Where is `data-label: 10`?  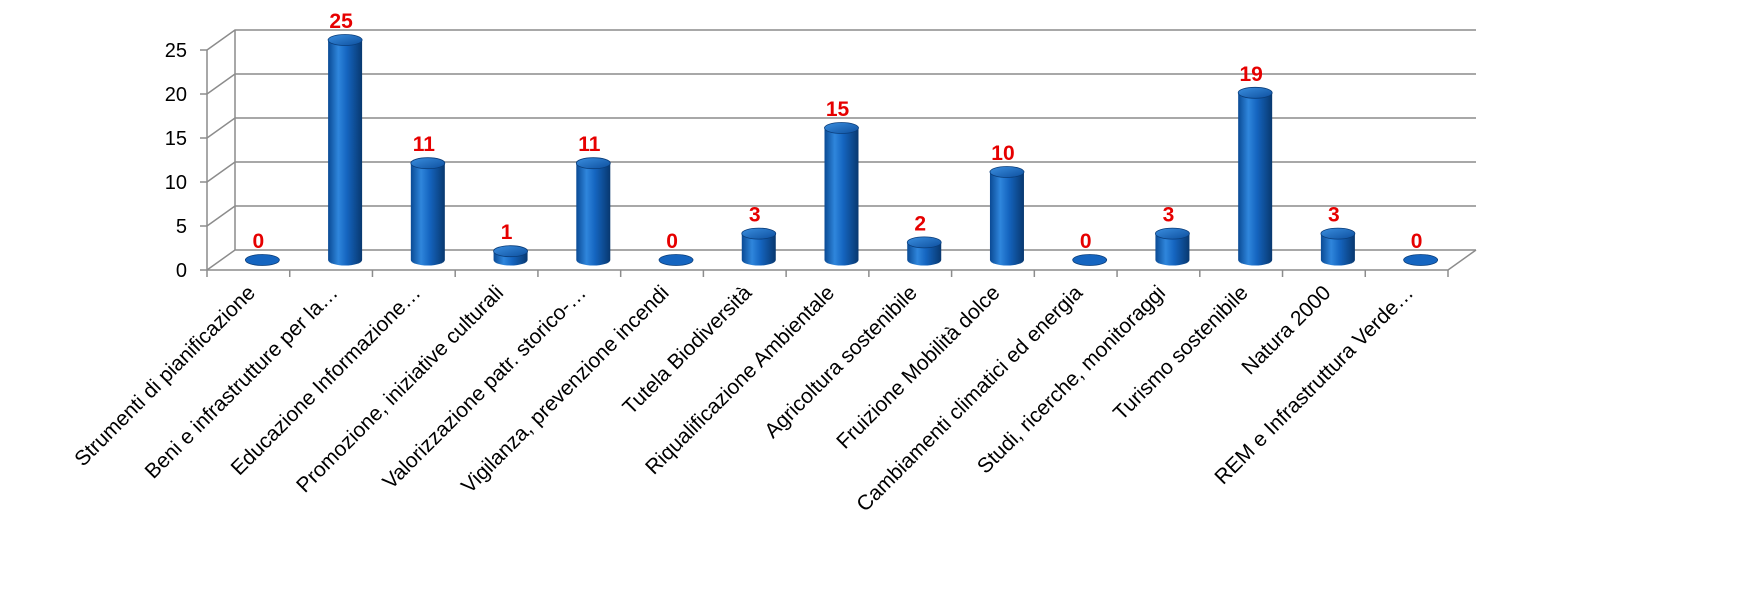 data-label: 10 is located at coordinates (1002, 153).